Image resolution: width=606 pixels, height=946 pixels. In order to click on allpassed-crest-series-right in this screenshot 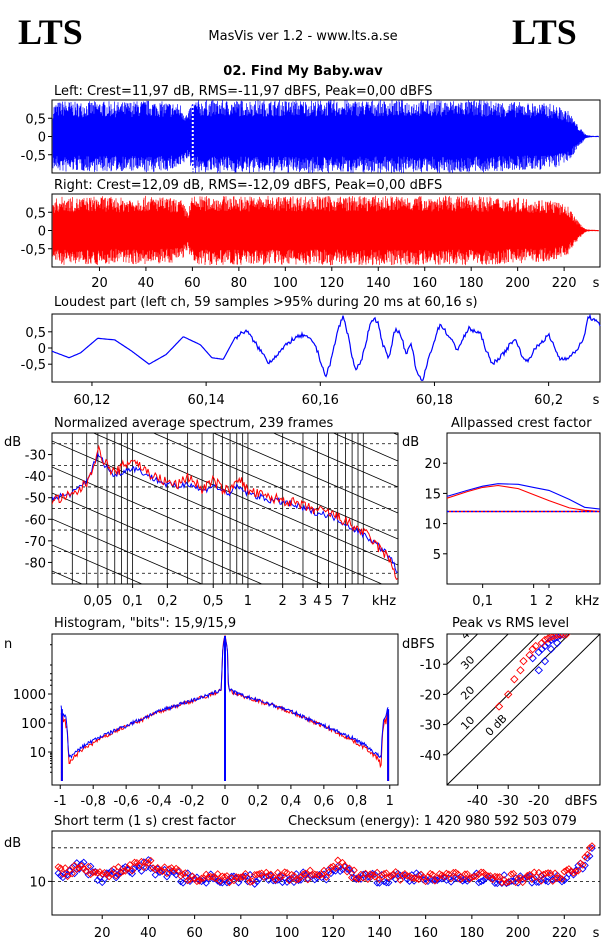, I will do `click(523, 498)`.